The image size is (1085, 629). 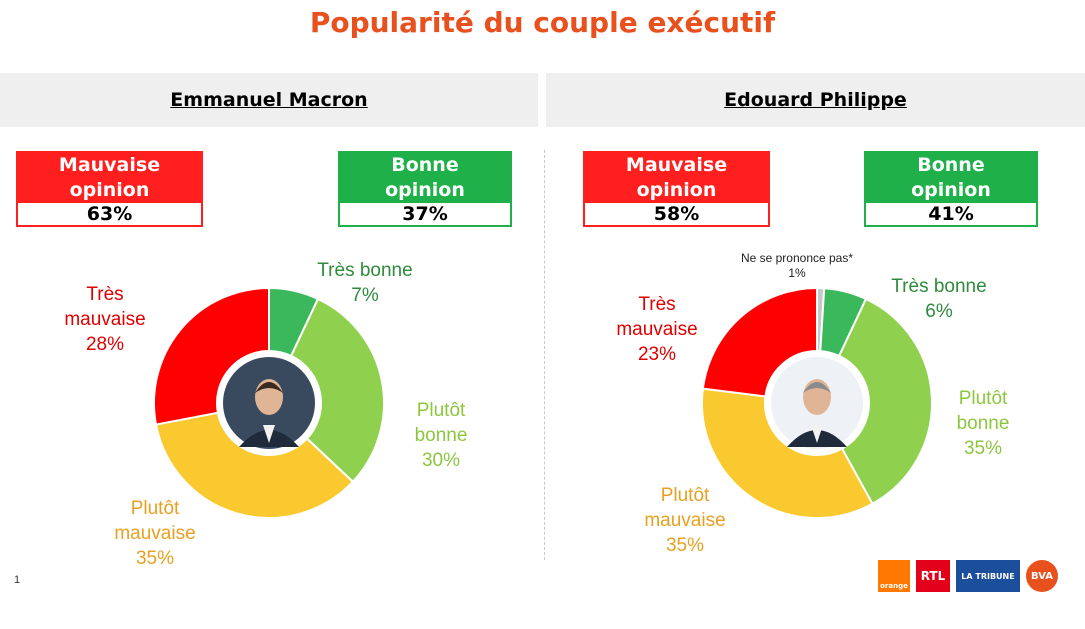 What do you see at coordinates (441, 435) in the screenshot?
I see `label-plutot-bonne: Plutôt bonne 30%` at bounding box center [441, 435].